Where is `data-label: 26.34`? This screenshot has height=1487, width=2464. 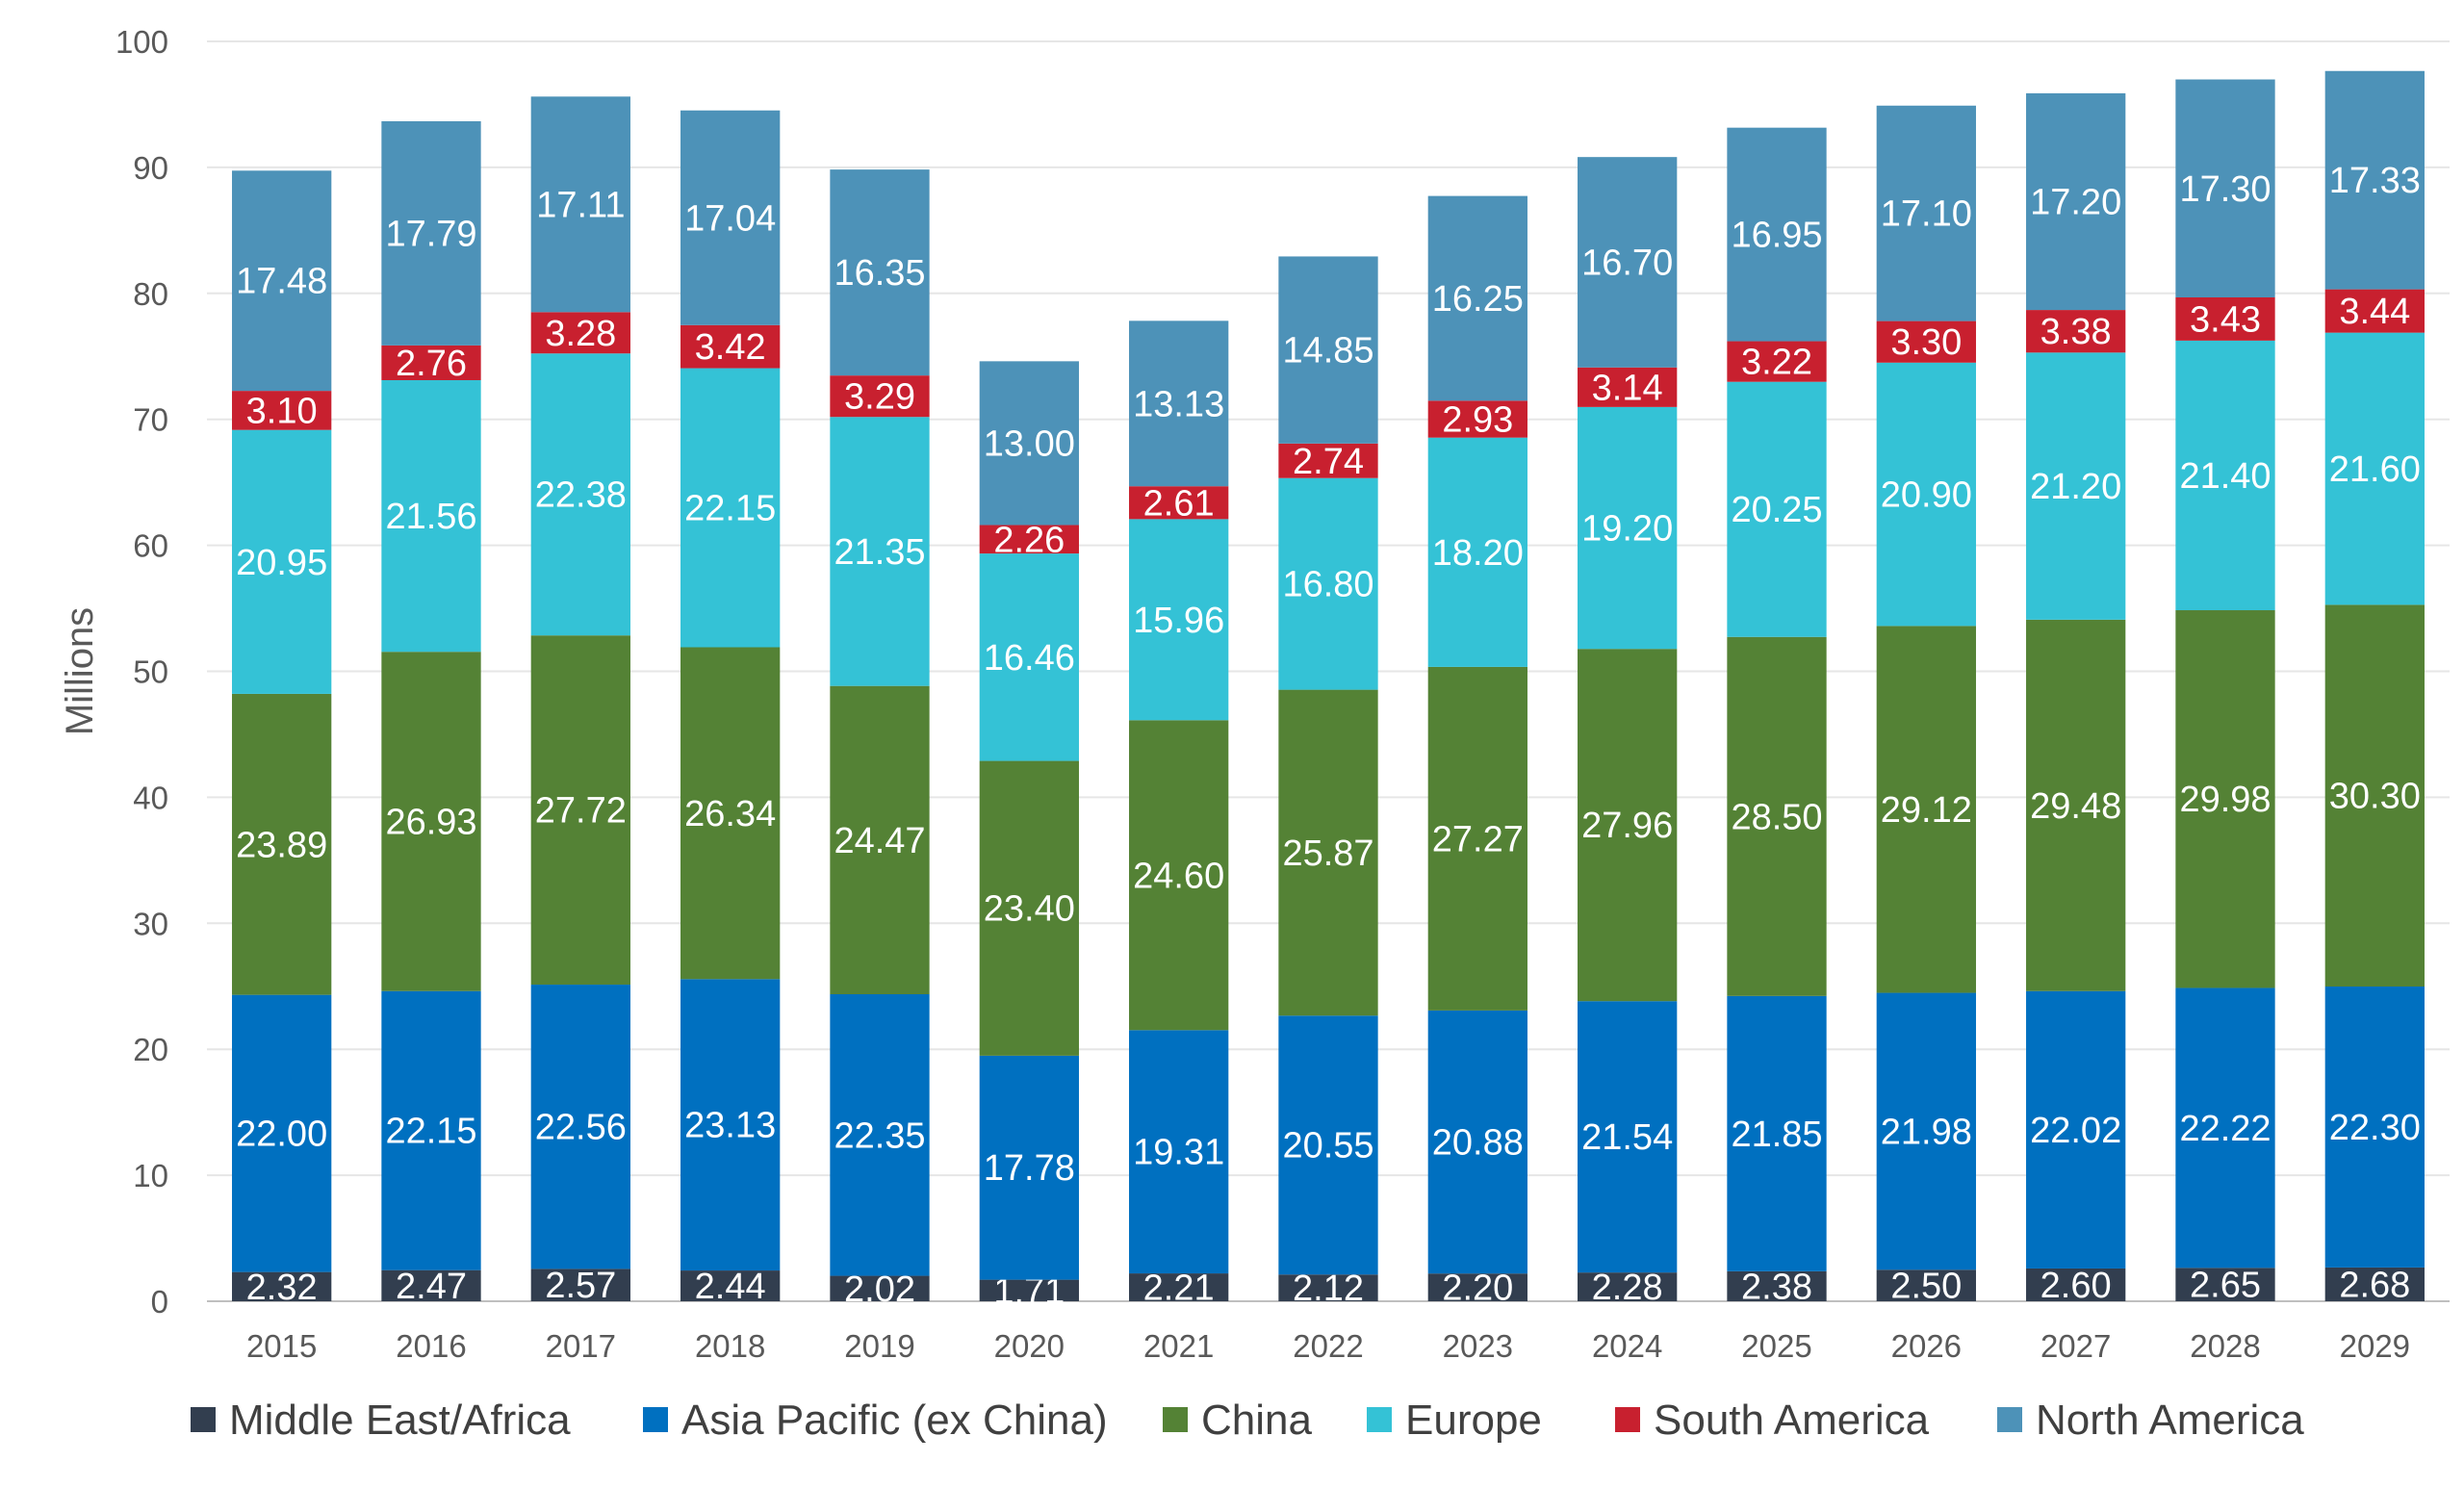
data-label: 26.34 is located at coordinates (730, 814).